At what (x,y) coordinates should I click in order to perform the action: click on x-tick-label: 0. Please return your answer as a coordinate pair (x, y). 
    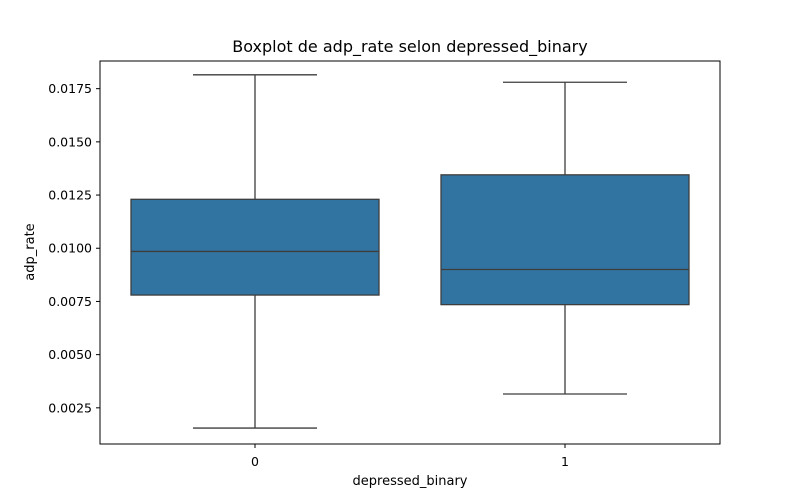
    Looking at the image, I should click on (255, 461).